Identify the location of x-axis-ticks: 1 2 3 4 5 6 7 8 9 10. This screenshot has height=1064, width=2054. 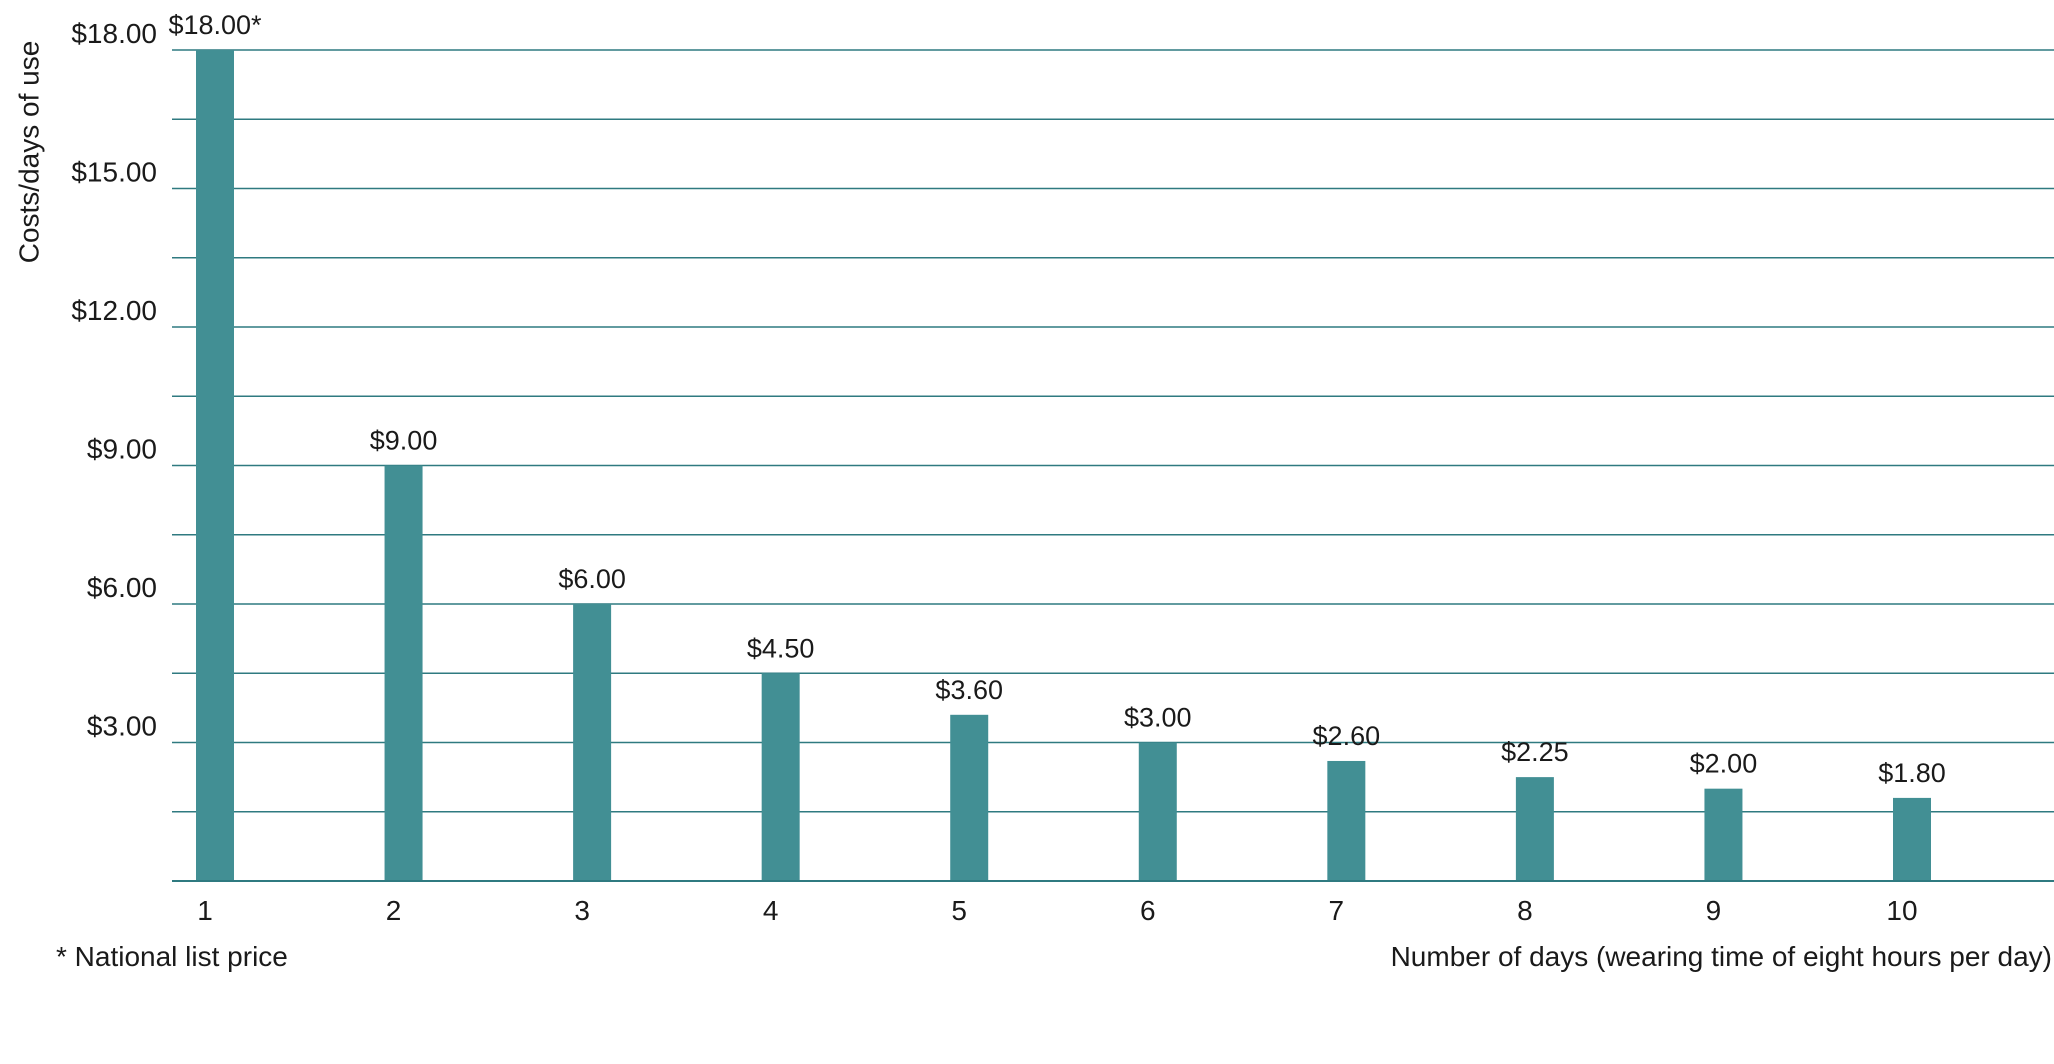
(1057, 910).